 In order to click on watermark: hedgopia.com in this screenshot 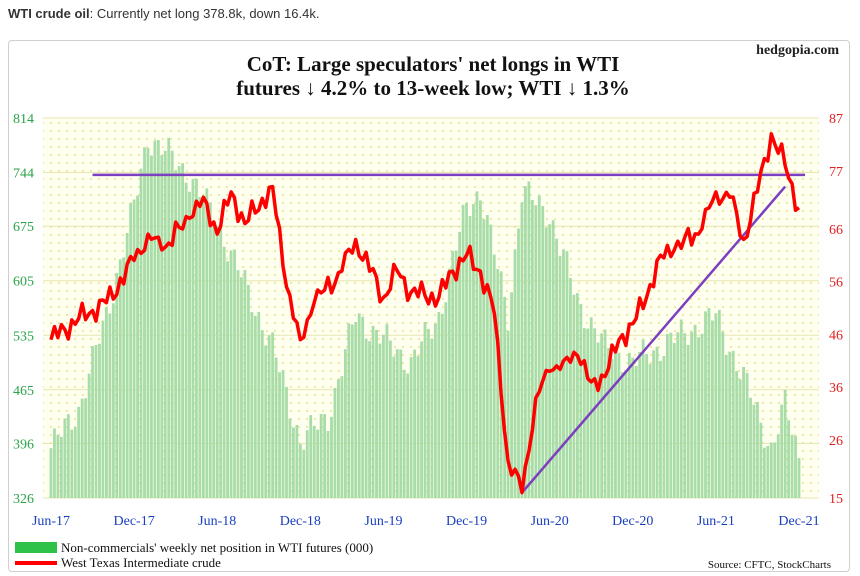, I will do `click(797, 50)`.